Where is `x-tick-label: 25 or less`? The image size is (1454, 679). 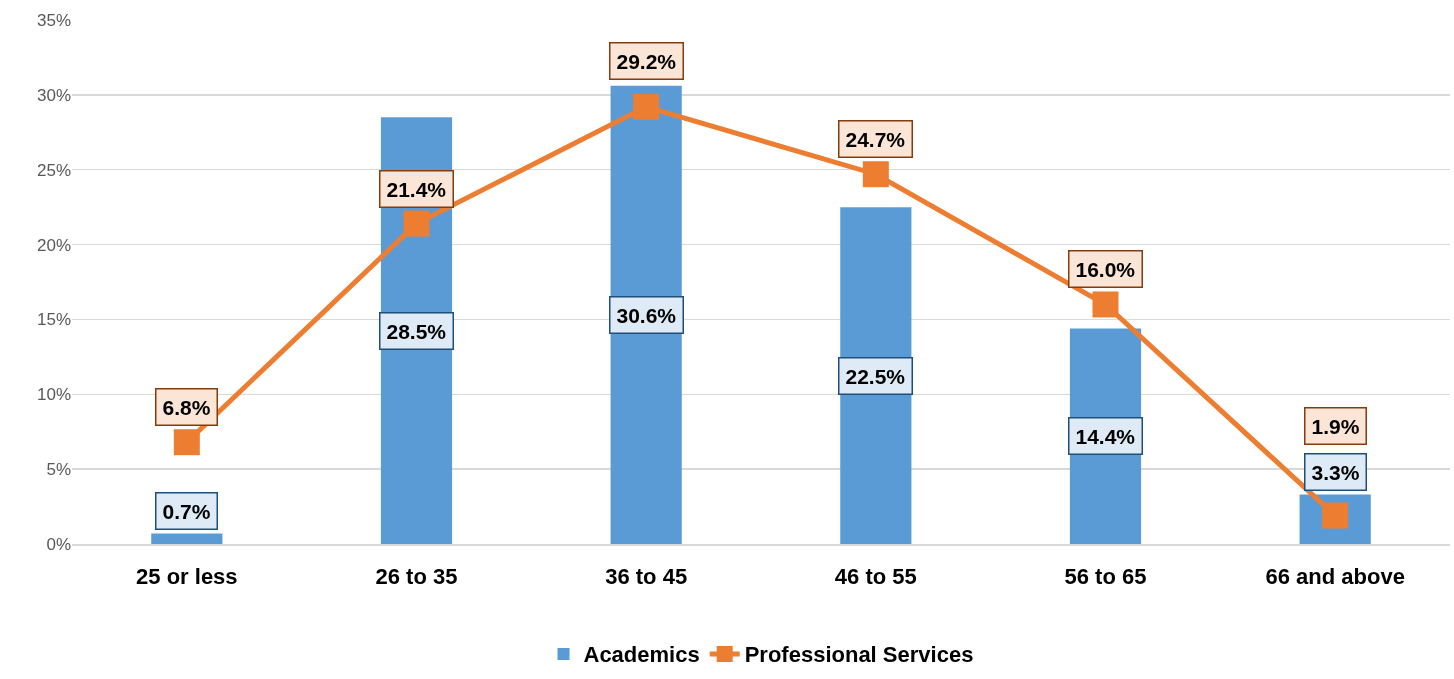 x-tick-label: 25 or less is located at coordinates (187, 576).